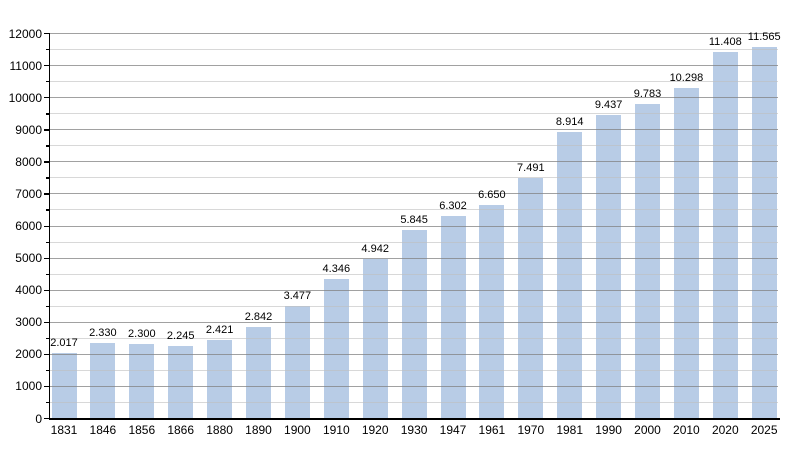 The image size is (800, 450). Describe the element at coordinates (453, 316) in the screenshot. I see `bar-1947` at that location.